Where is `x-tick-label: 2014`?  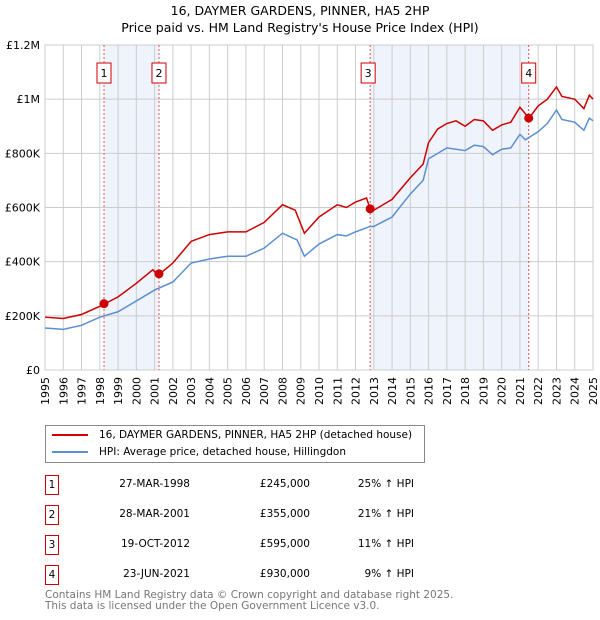 x-tick-label: 2014 is located at coordinates (392, 391).